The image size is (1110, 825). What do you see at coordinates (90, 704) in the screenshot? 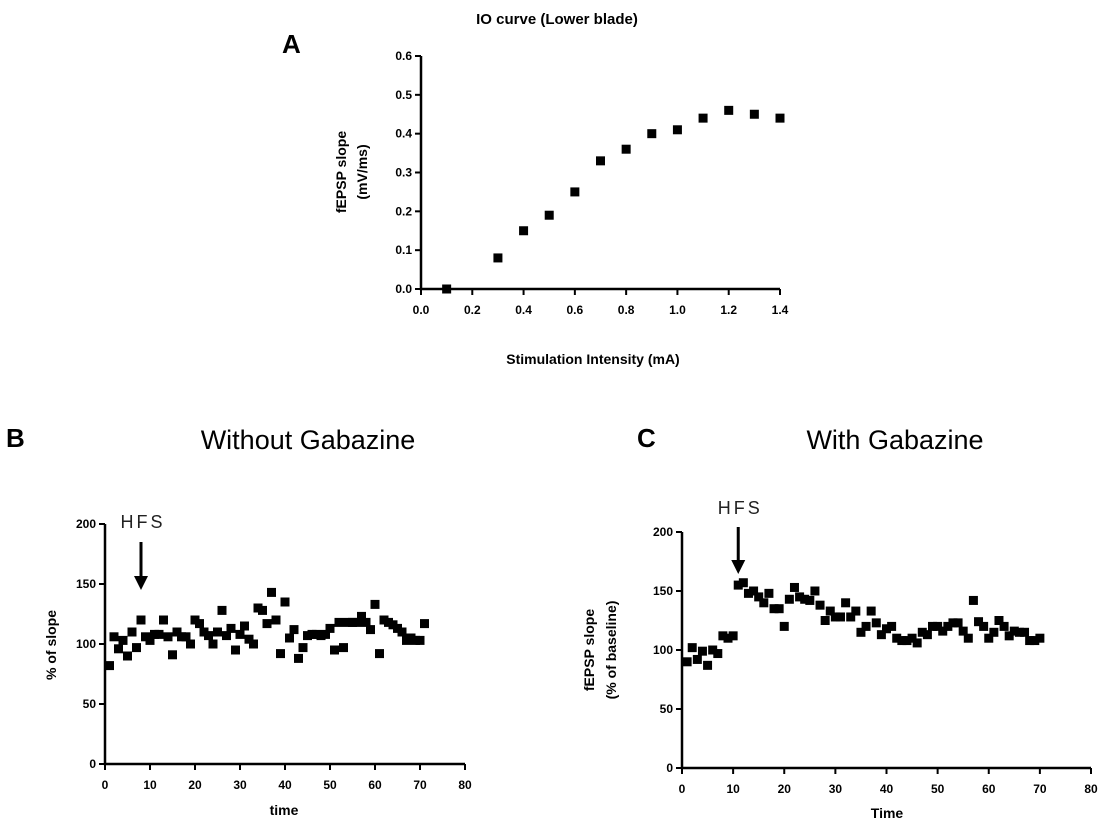
I see `panel-b-y-tick-label: 50` at bounding box center [90, 704].